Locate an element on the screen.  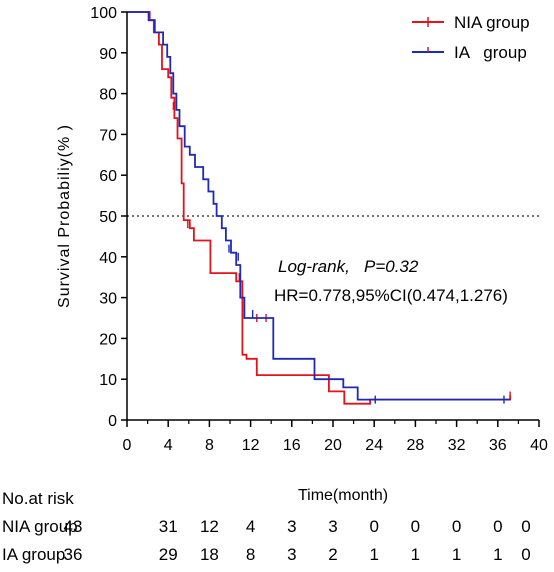
y-axis-label: Survival Probabiliy(% ) is located at coordinates (64, 216).